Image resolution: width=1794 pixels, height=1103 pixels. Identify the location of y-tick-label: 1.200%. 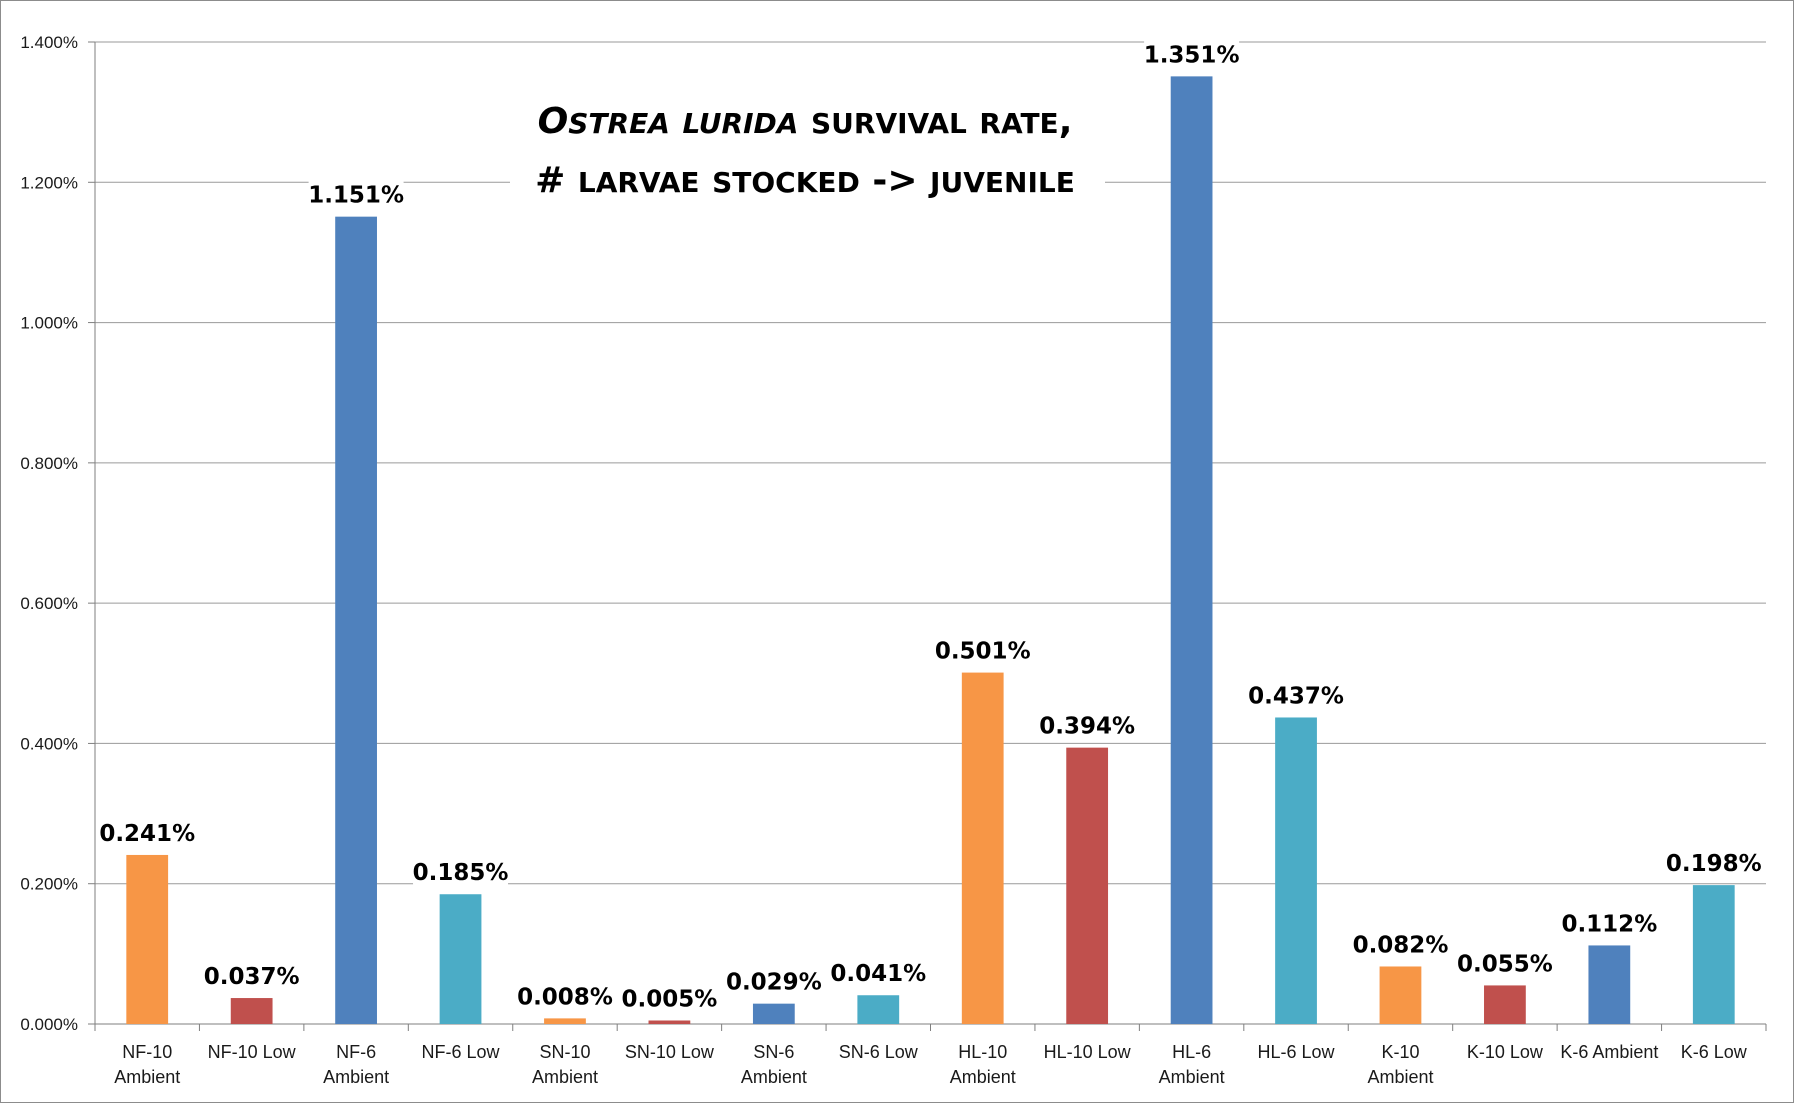
(49, 182).